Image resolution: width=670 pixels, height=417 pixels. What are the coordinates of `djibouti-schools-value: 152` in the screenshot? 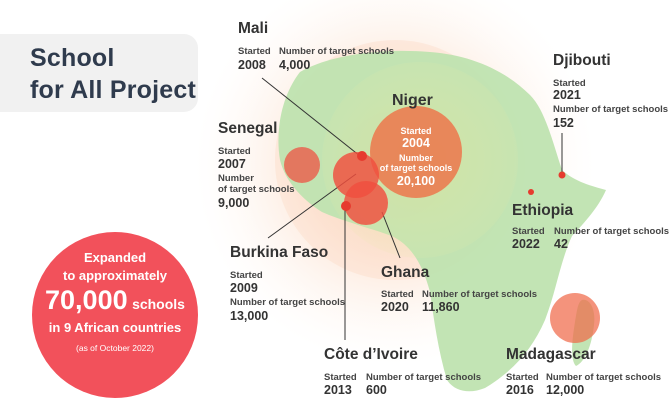 It's located at (563, 123).